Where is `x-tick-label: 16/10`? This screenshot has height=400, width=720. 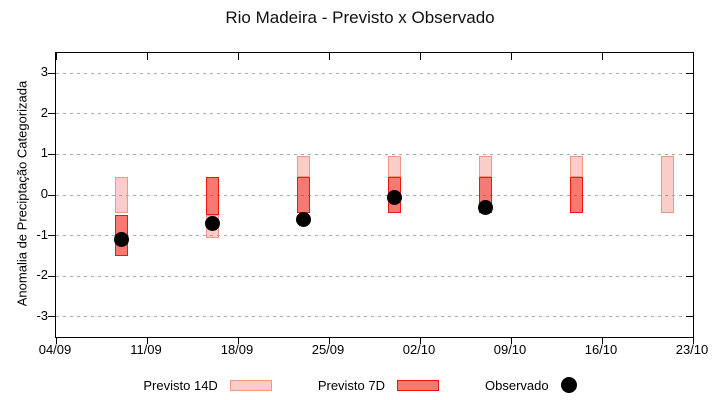
x-tick-label: 16/10 is located at coordinates (601, 349).